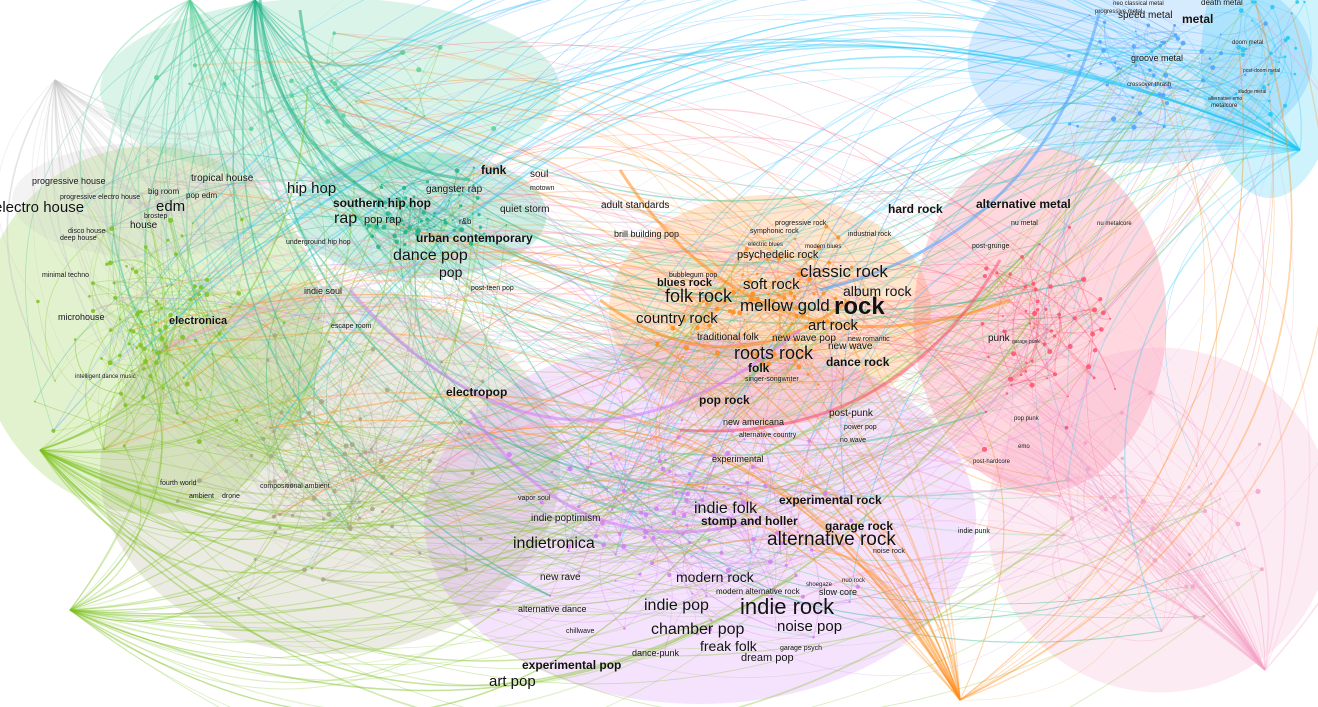 This screenshot has height=707, width=1318. Describe the element at coordinates (677, 318) in the screenshot. I see `label-country-rock: country rock` at that location.